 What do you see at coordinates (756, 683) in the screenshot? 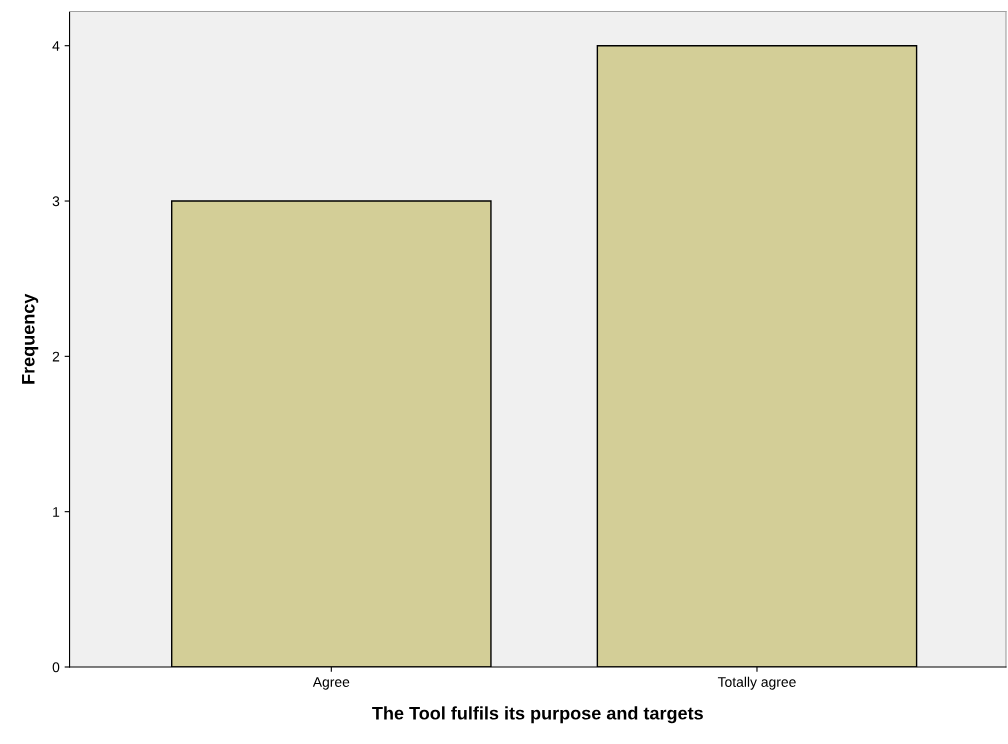
I see `x-tick-label: Totally agree` at bounding box center [756, 683].